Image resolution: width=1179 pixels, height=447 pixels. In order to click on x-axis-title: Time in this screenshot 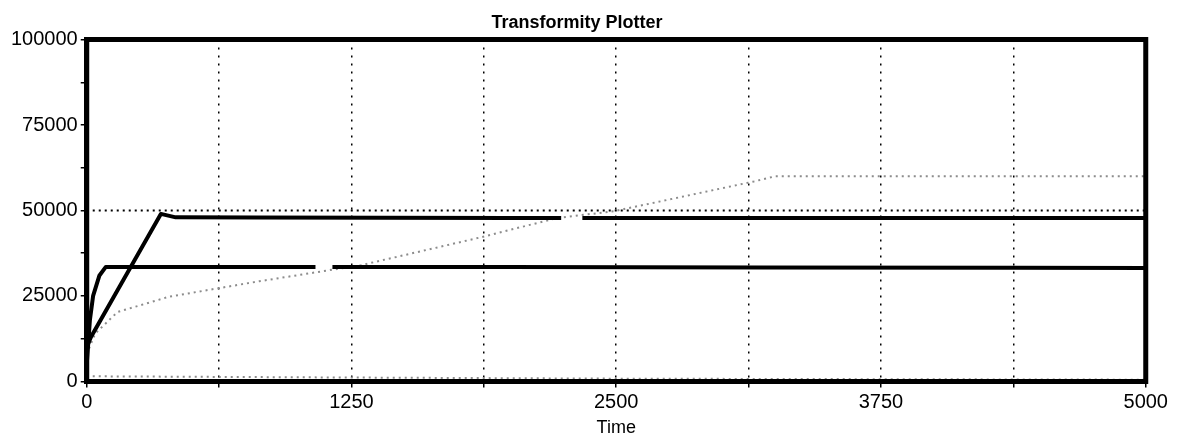, I will do `click(616, 427)`.